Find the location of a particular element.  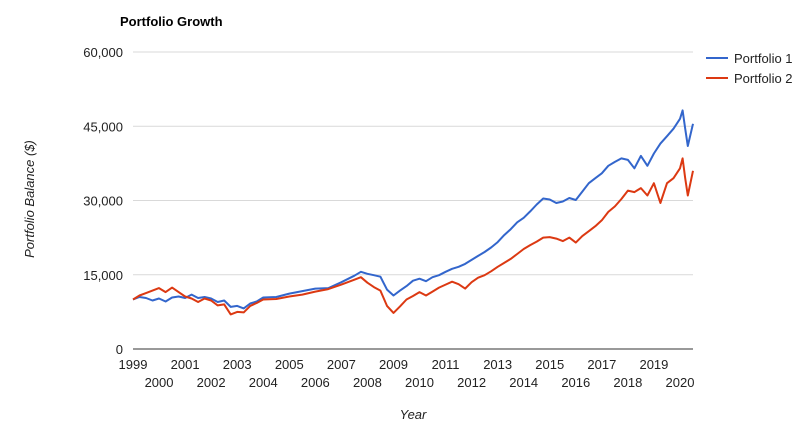

x-tick-label: 2006 is located at coordinates (315, 382).